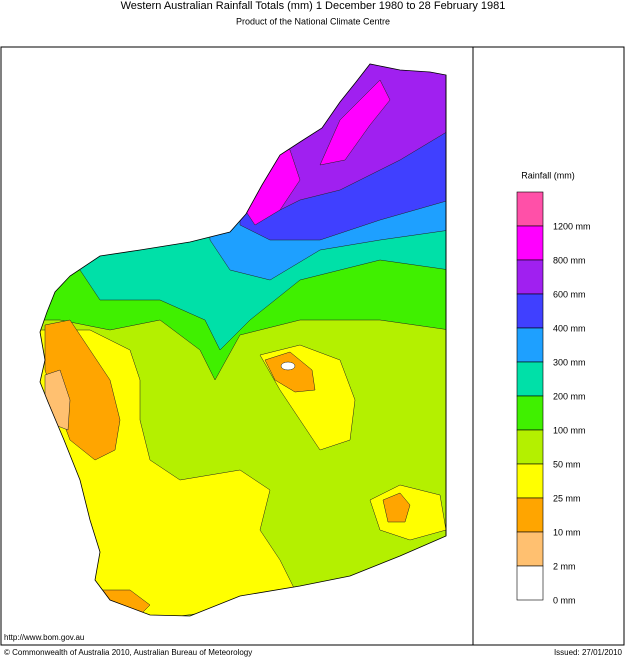 The height and width of the screenshot is (663, 626). I want to click on source-url: http://www.bom.gov.au, so click(44, 637).